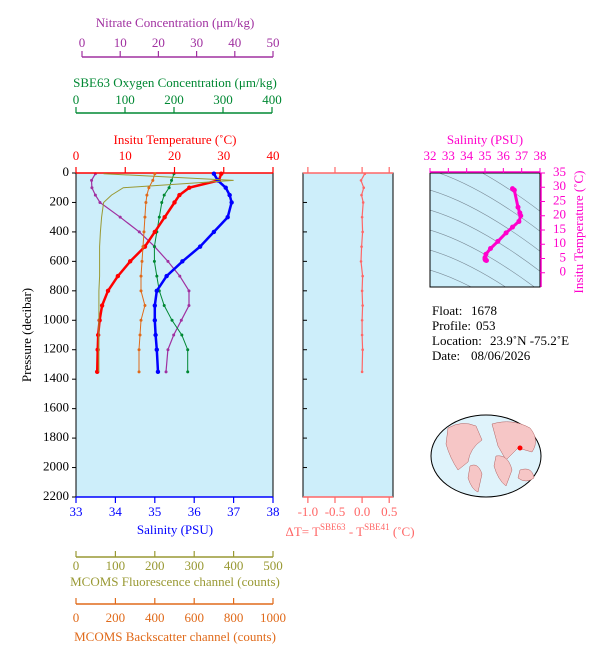 This screenshot has width=609, height=663. I want to click on x-tick-label: 32, so click(430, 155).